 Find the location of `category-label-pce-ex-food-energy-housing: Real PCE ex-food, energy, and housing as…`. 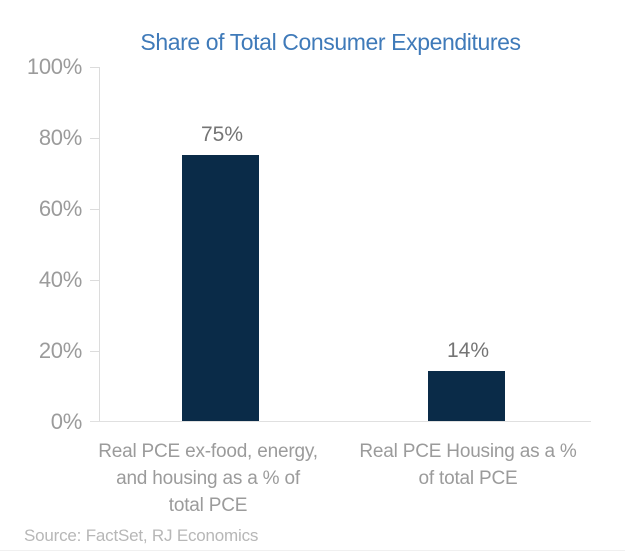

category-label-pce-ex-food-energy-housing: Real PCE ex-food, energy, and housing as… is located at coordinates (208, 478).